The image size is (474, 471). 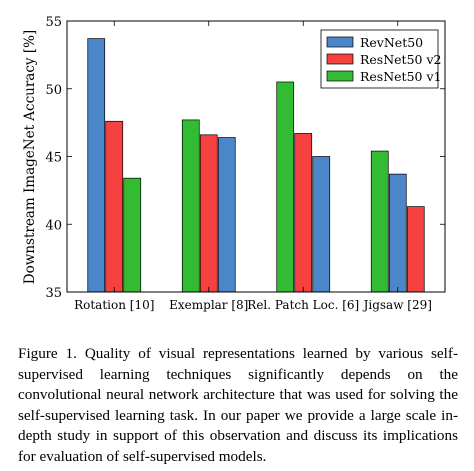 I want to click on legend-label-revnet50: RevNet50, so click(x=391, y=42).